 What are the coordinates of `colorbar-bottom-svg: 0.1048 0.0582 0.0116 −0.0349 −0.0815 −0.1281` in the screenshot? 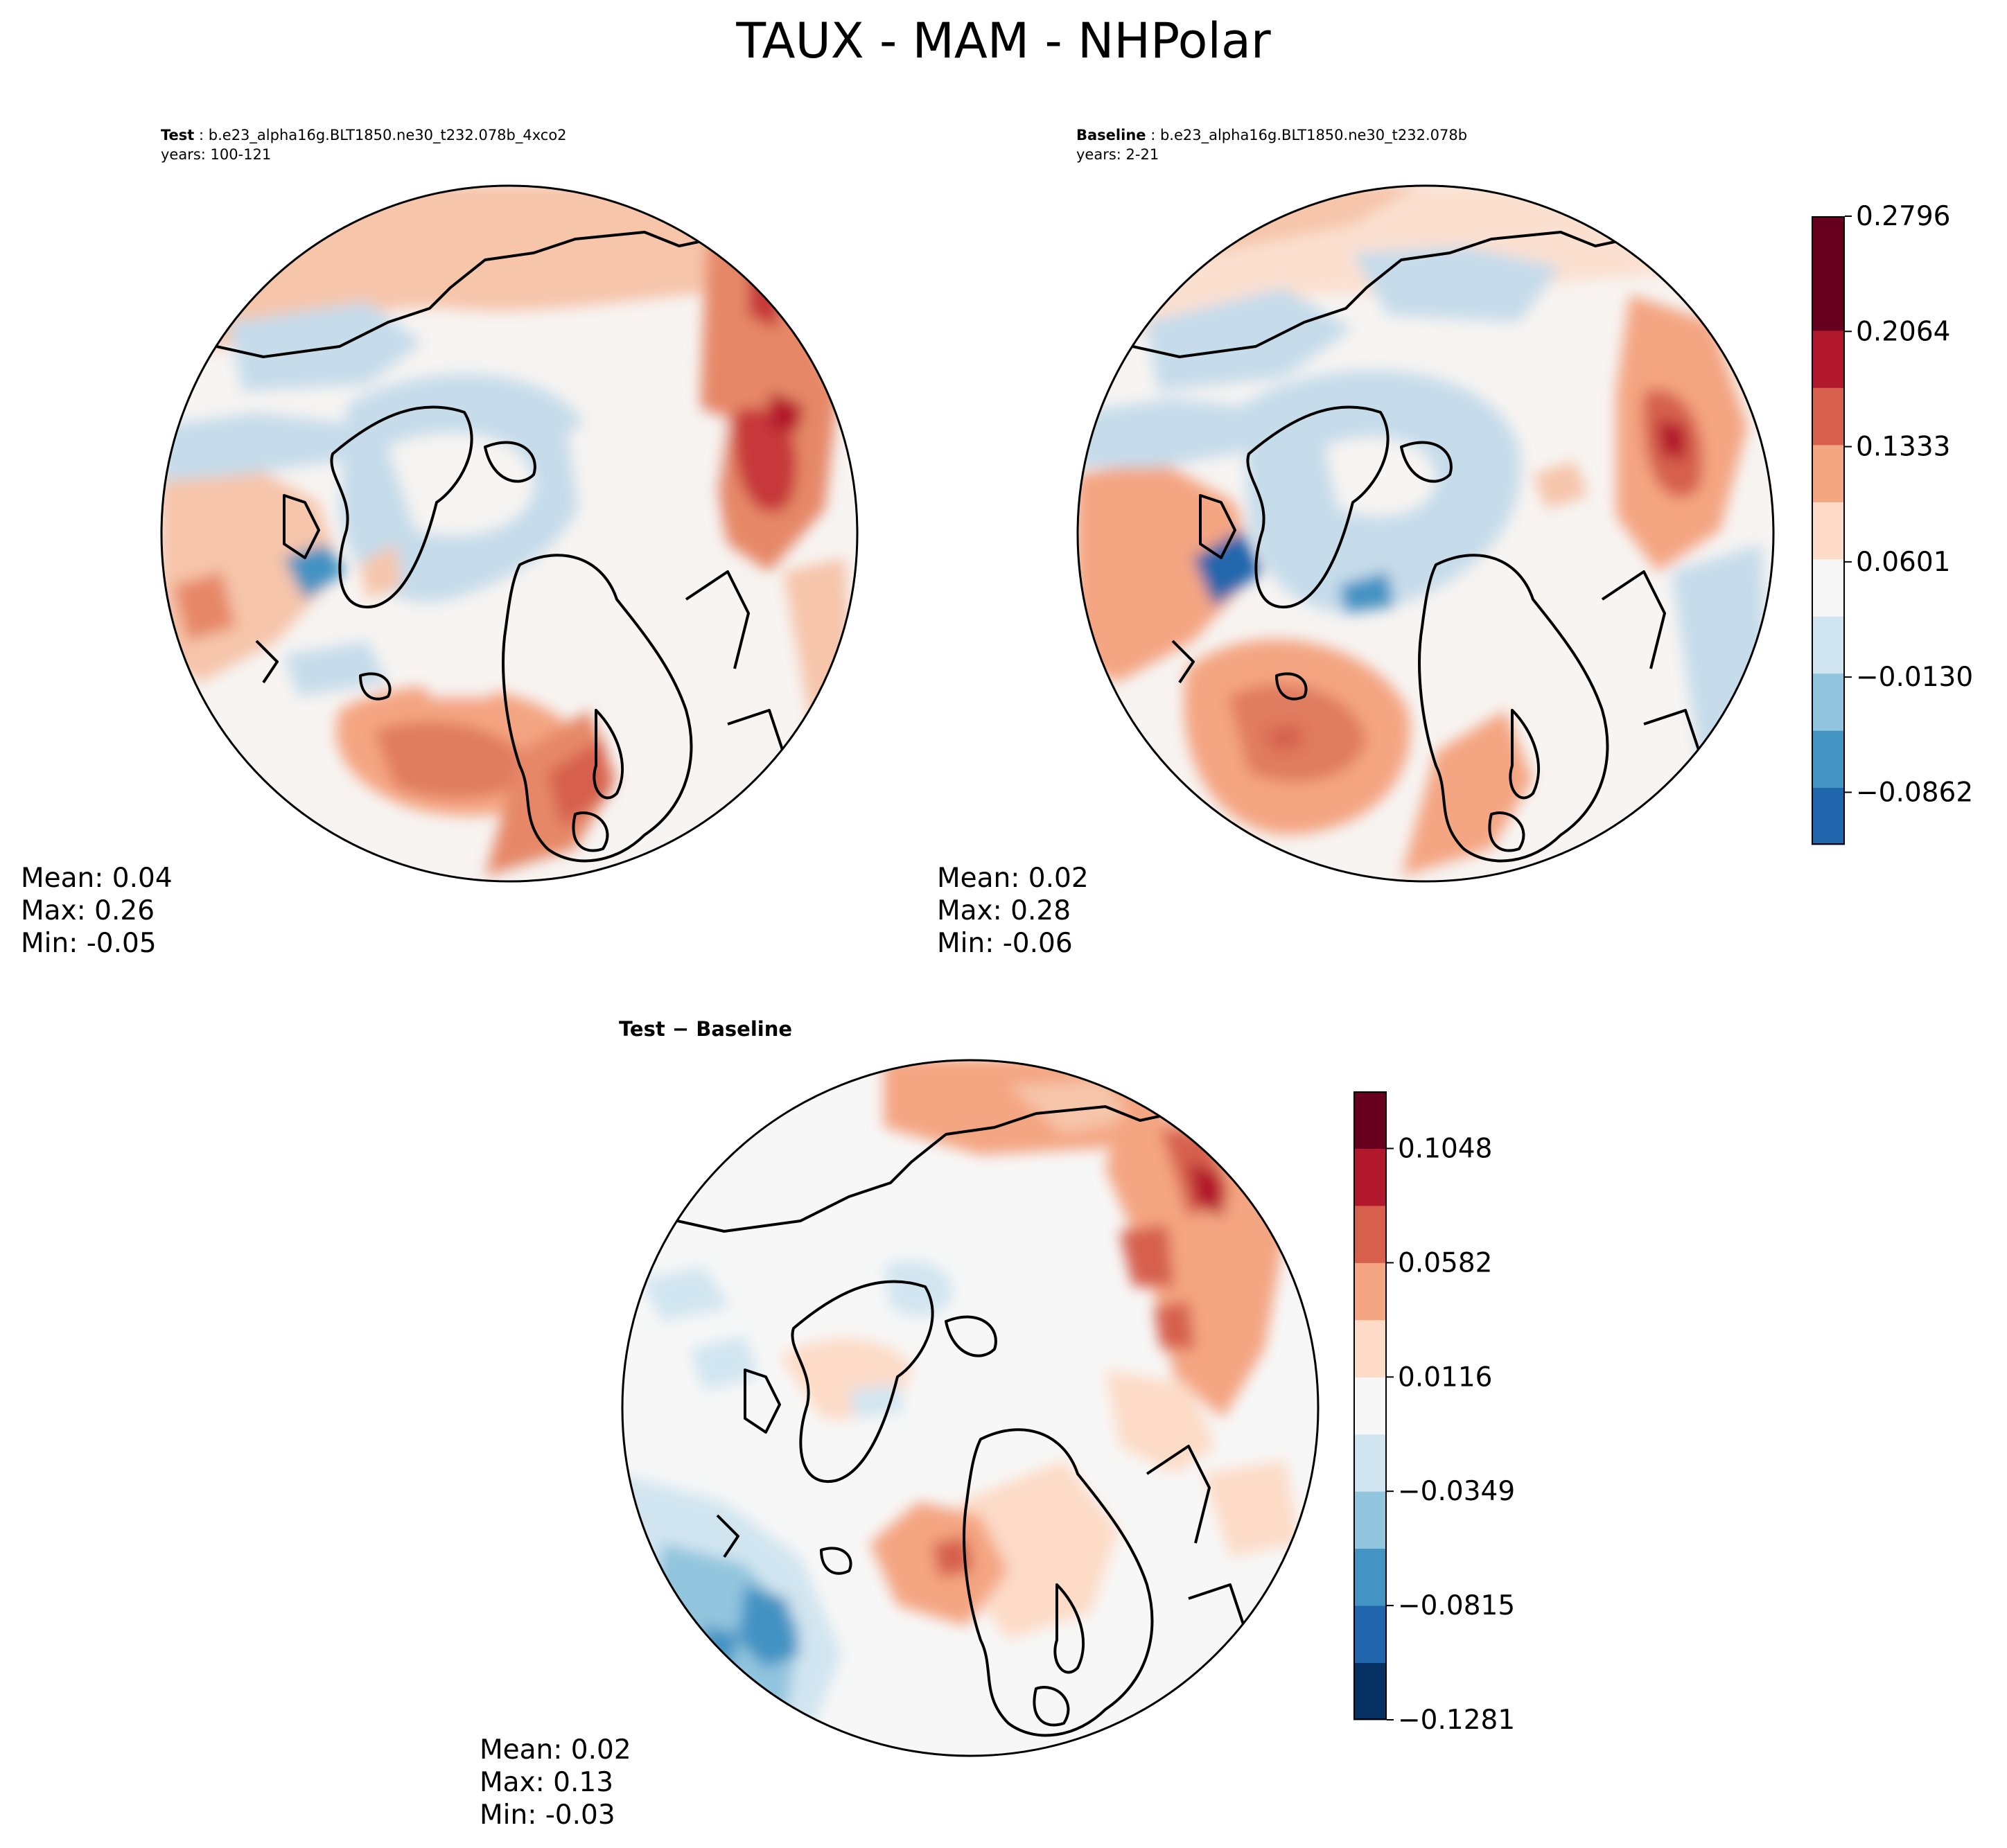 It's located at (1434, 1412).